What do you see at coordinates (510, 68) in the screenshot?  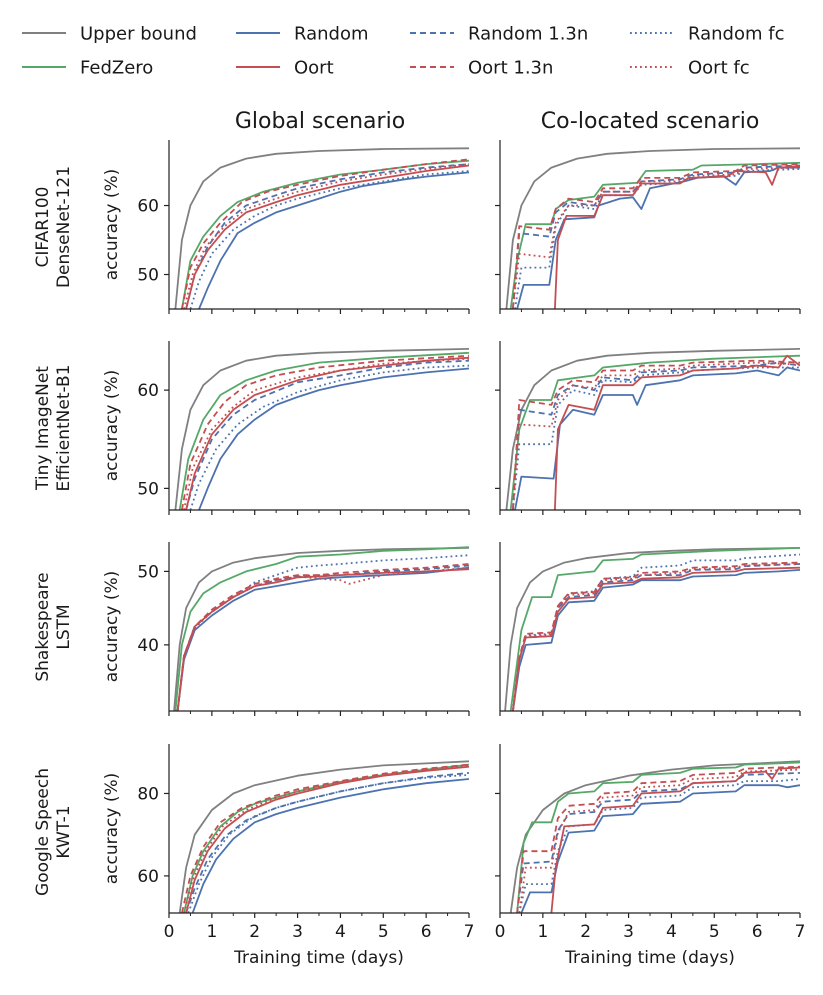 I see `legend-label-oort13: Oort 1.3n` at bounding box center [510, 68].